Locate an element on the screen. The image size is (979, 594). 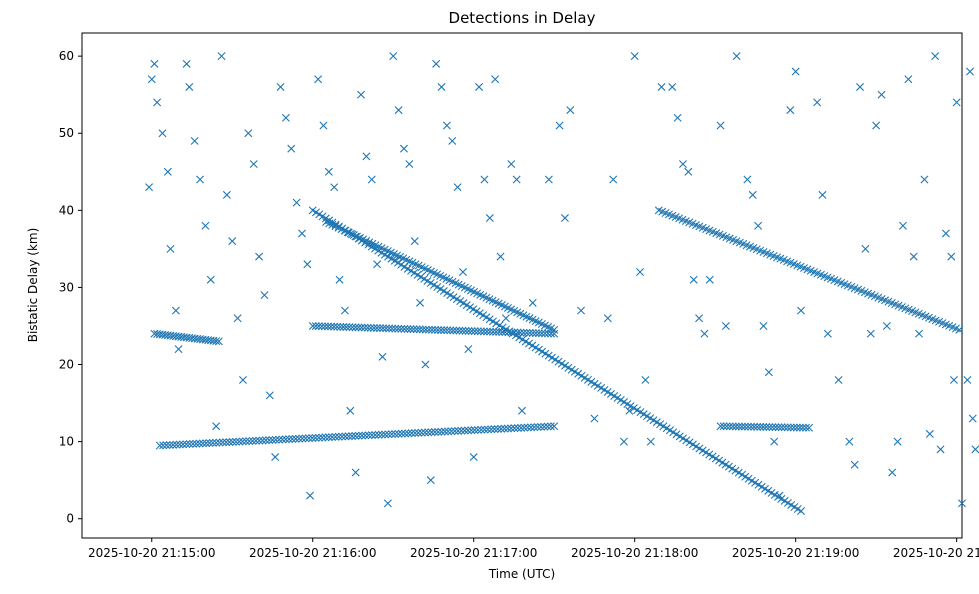
y-tick-label: 60 is located at coordinates (66, 56).